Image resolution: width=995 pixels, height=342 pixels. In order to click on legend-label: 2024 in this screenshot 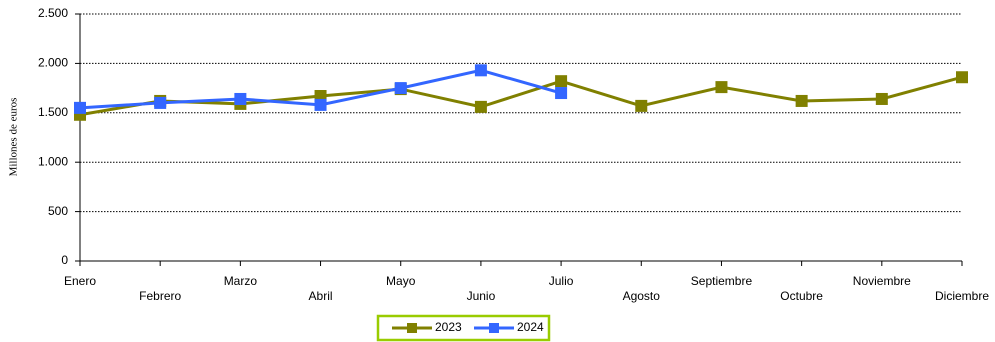, I will do `click(530, 327)`.